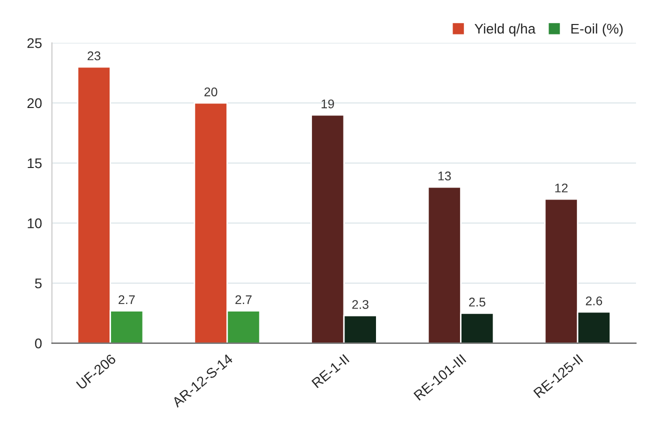  I want to click on y-tick-label: 25, so click(34, 43).